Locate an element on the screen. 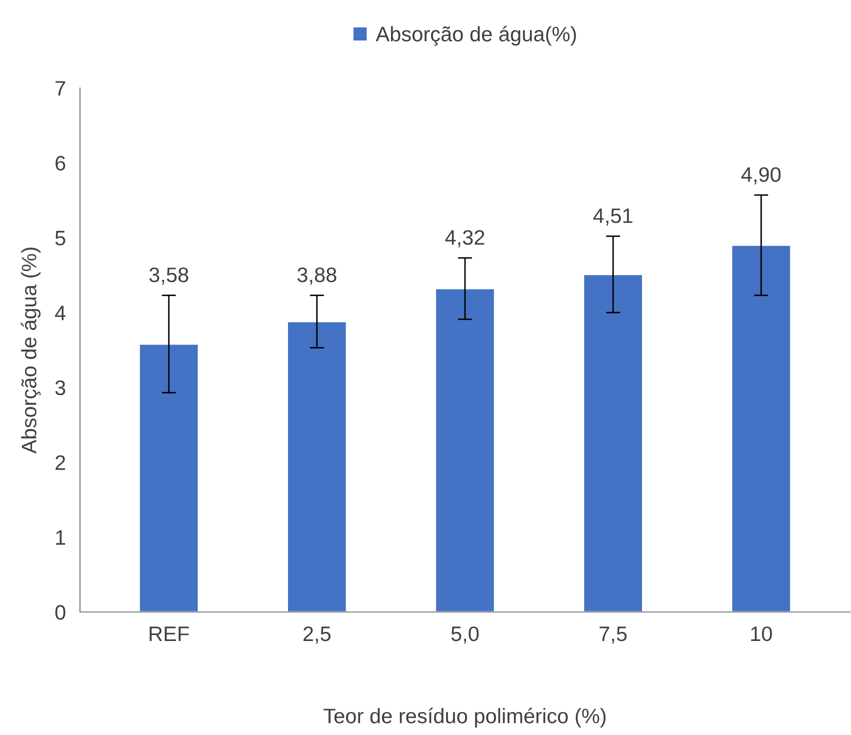  legend-label: Absorção de água(%) is located at coordinates (476, 36).